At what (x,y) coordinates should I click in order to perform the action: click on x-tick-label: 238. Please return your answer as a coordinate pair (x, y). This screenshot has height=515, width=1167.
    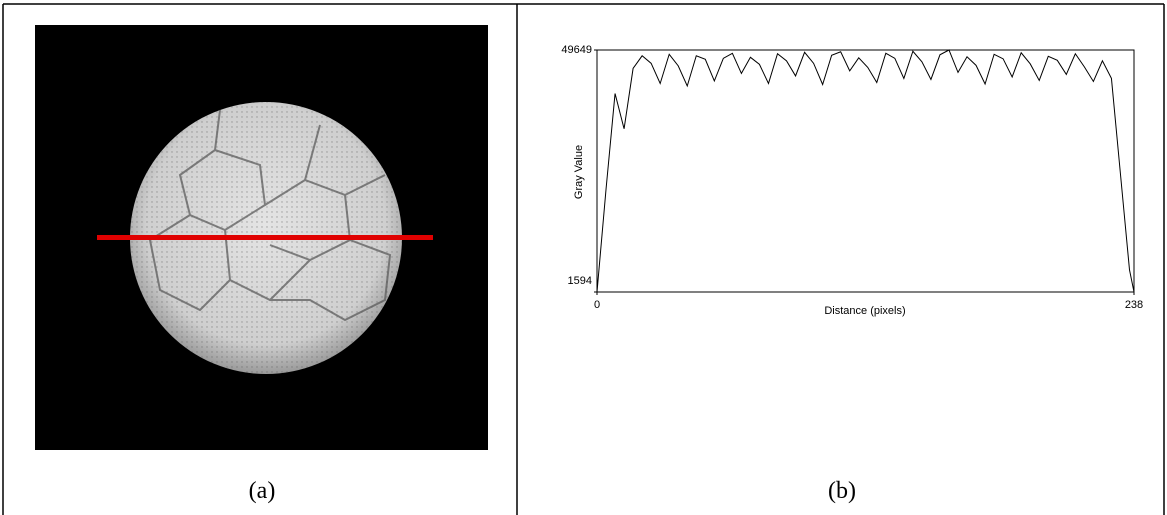
    Looking at the image, I should click on (1134, 305).